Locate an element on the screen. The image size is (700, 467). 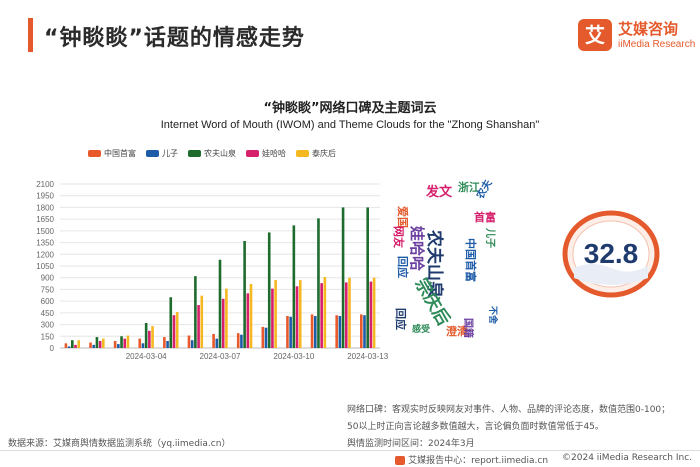
bar-2024-03-07-s1 is located at coordinates (217, 343).